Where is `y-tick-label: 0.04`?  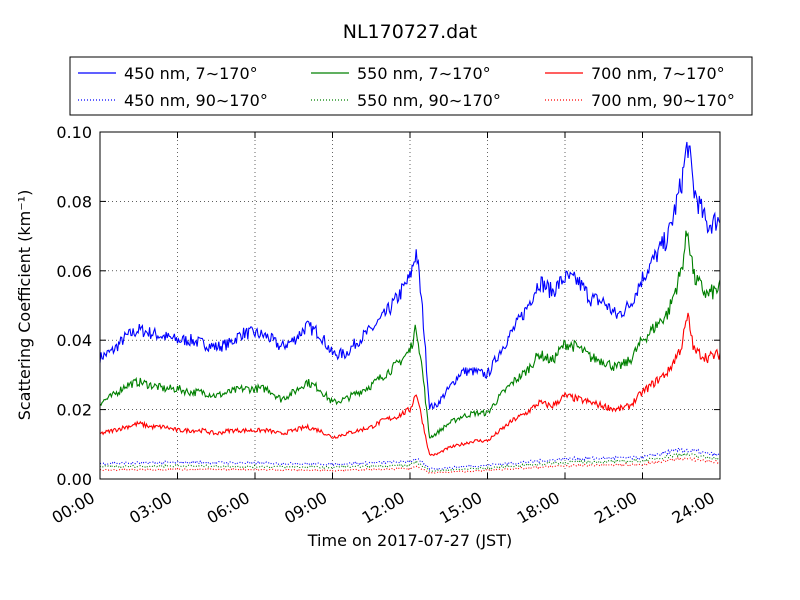 y-tick-label: 0.04 is located at coordinates (74, 340).